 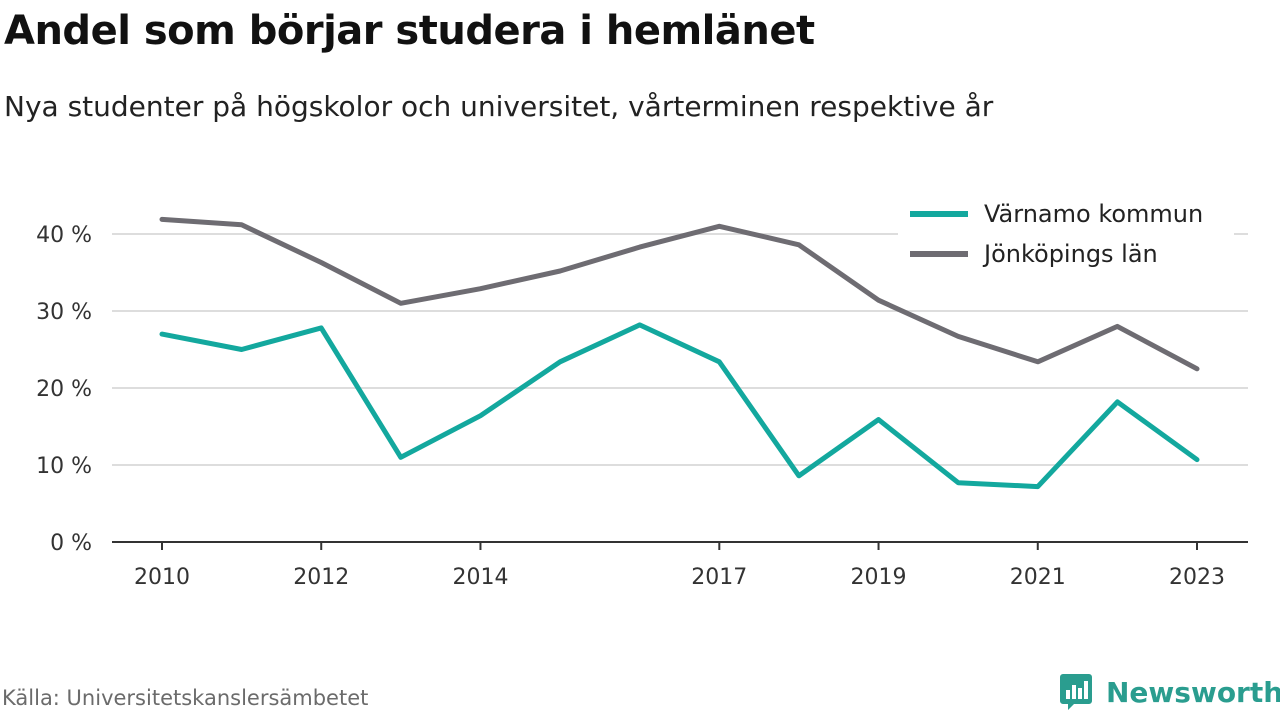 What do you see at coordinates (1070, 254) in the screenshot?
I see `legend-label: Jönköpings län` at bounding box center [1070, 254].